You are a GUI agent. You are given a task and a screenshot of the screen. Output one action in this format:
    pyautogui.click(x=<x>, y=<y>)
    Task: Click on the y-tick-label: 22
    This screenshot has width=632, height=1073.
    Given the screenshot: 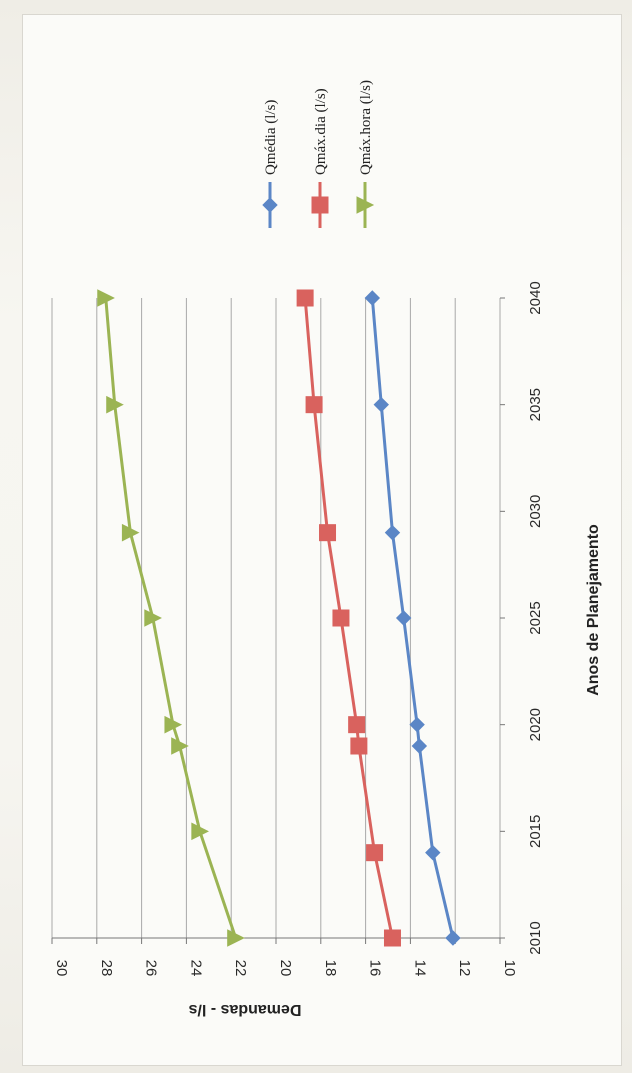 What is the action you would take?
    pyautogui.click(x=240, y=968)
    